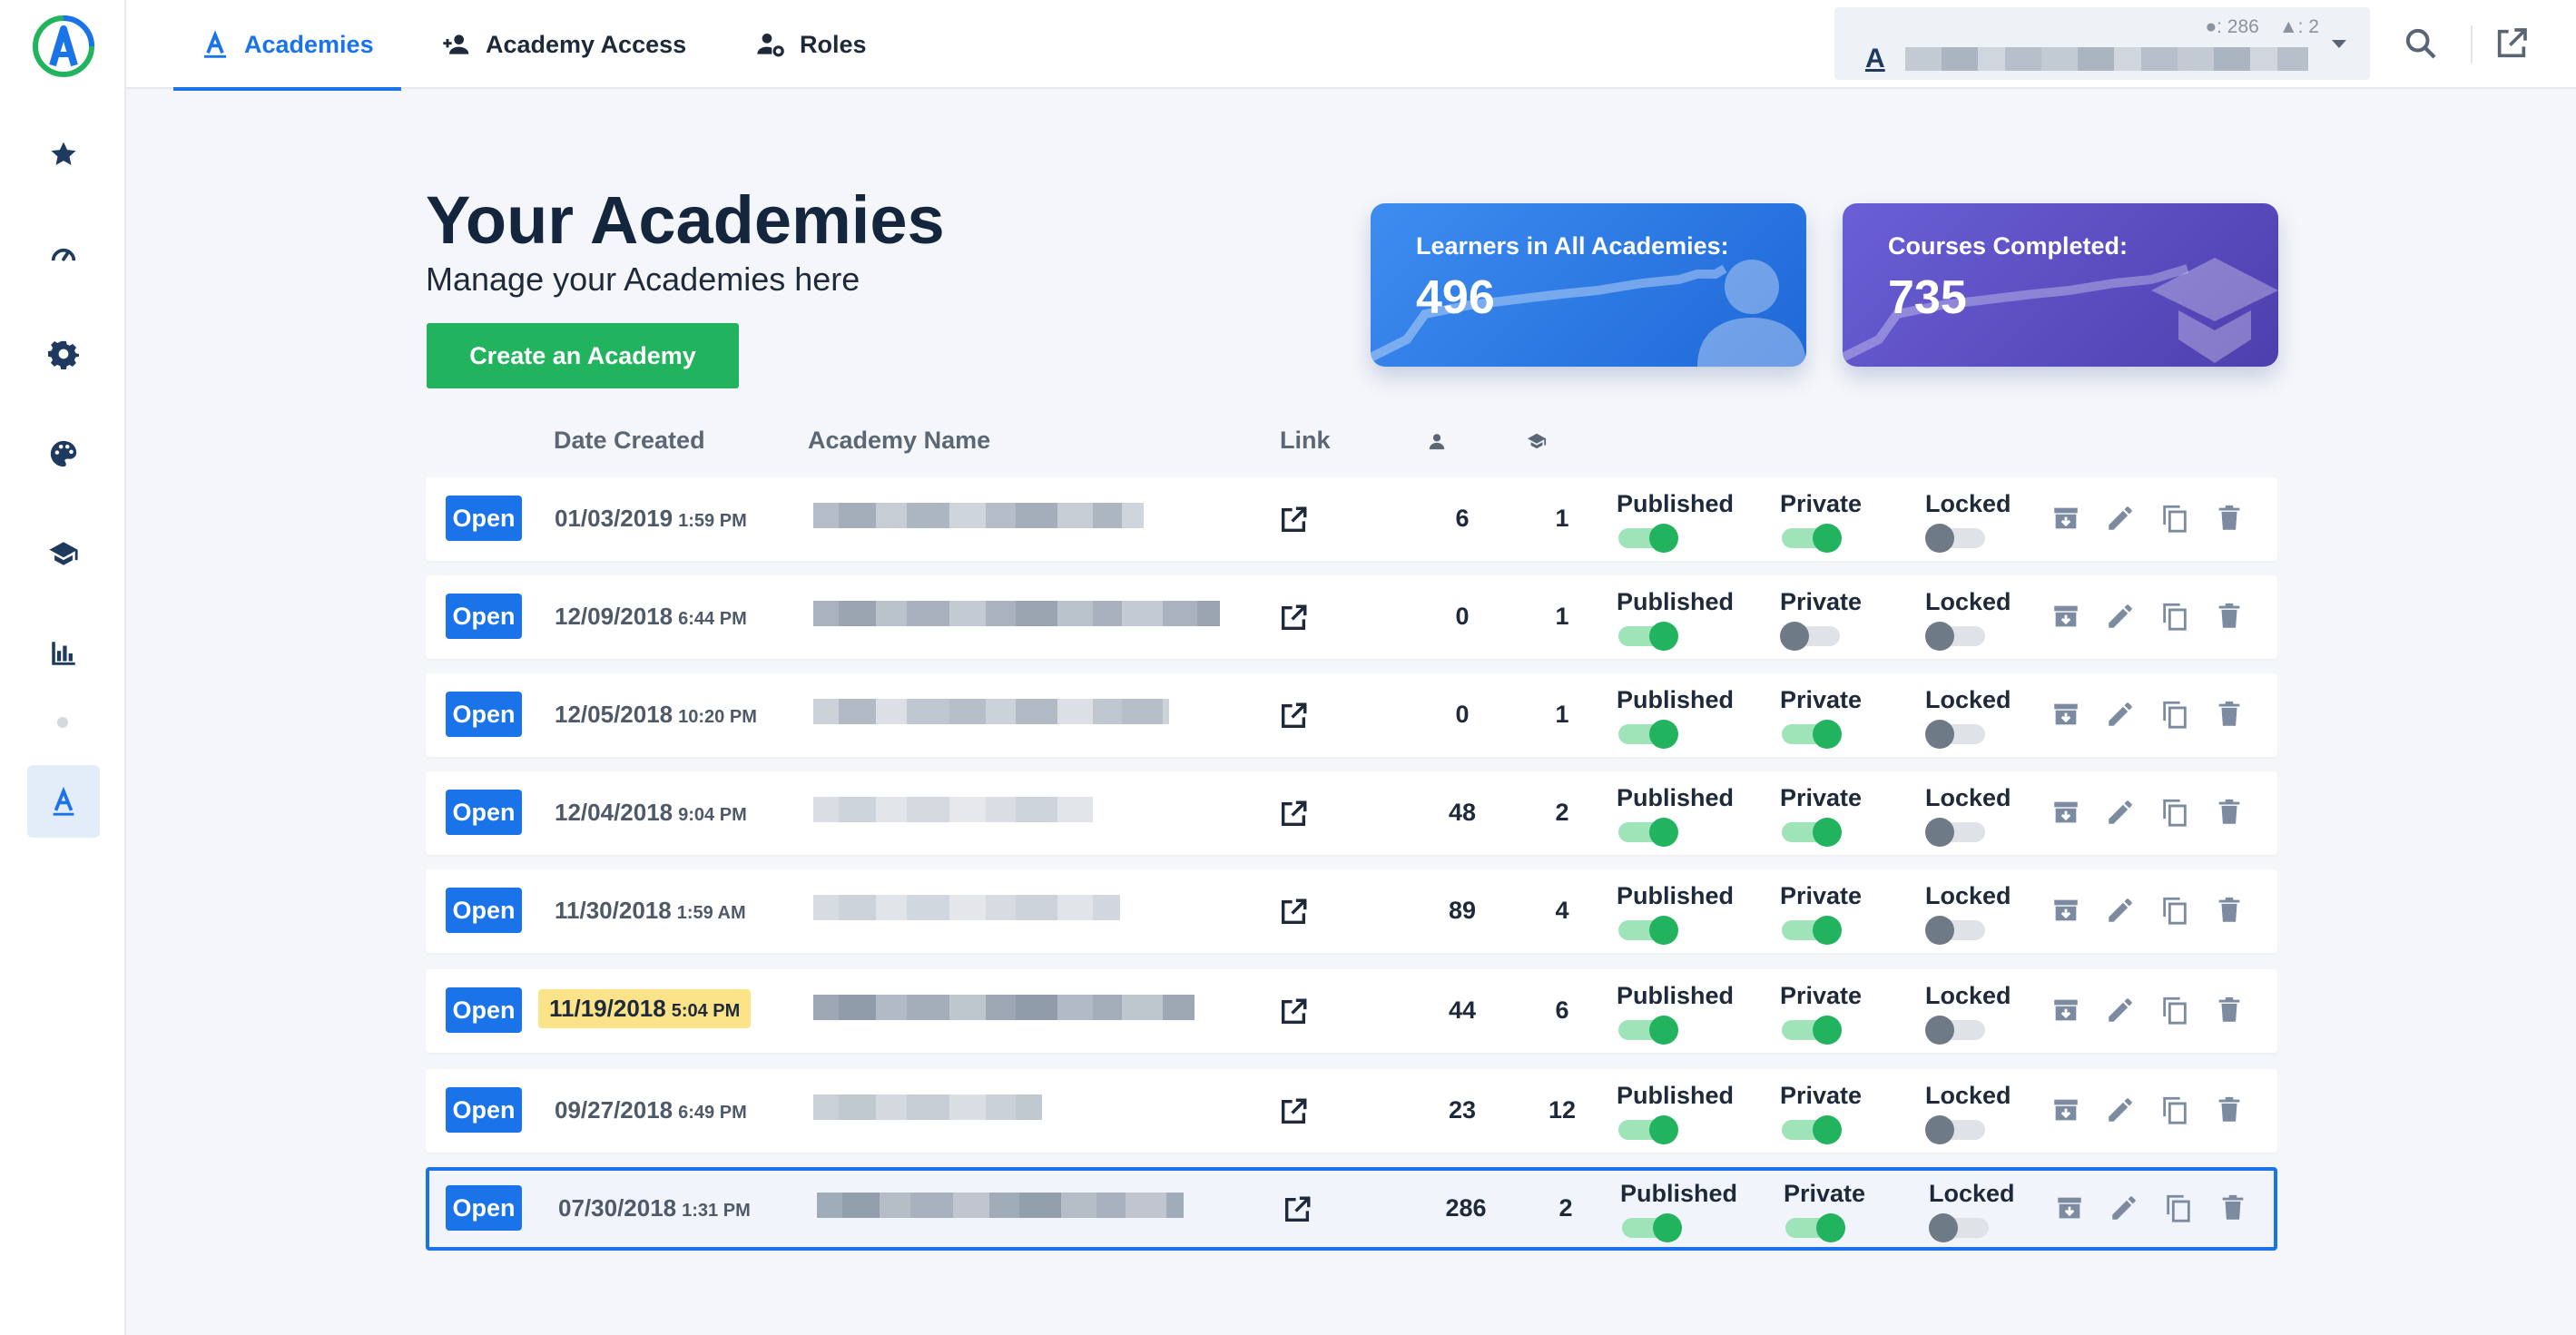  Describe the element at coordinates (63, 453) in the screenshot. I see `sidebar-item-appearance` at that location.